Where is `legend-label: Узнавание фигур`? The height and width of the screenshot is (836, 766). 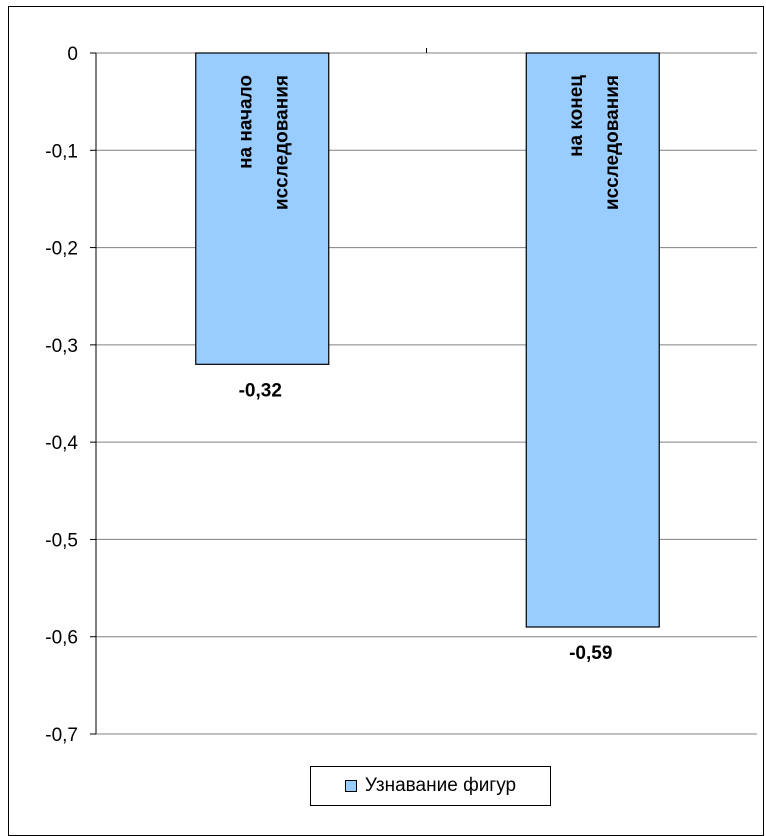
legend-label: Узнавание фигур is located at coordinates (440, 785).